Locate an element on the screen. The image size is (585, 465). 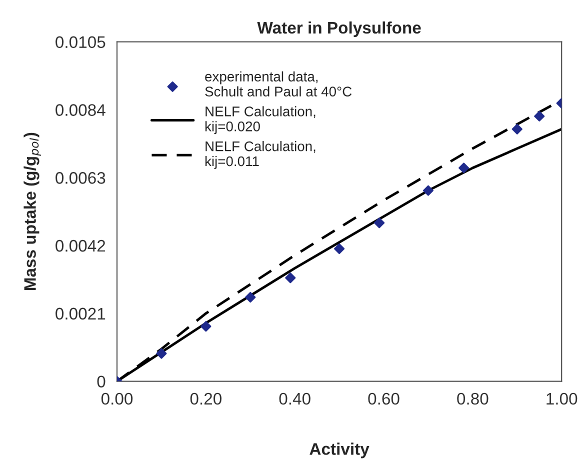
legend-label: experimental data, Schult and Paul at 40°C is located at coordinates (278, 83).